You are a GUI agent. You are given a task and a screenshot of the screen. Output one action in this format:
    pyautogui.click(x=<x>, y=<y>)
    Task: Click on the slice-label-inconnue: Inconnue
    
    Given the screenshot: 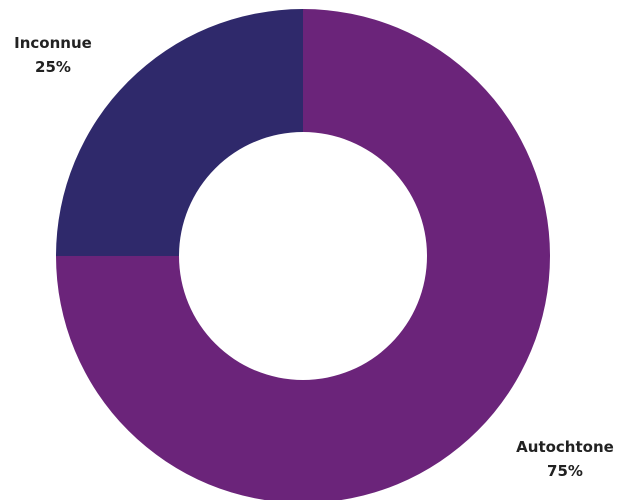 What is the action you would take?
    pyautogui.click(x=53, y=43)
    